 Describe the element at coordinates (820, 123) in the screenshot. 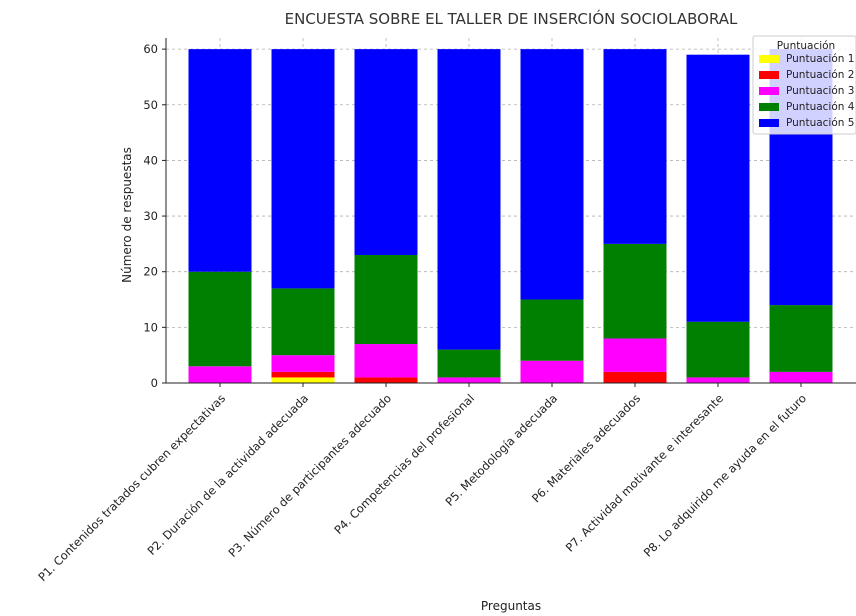

I see `legend-label-puntuacion-5: Puntuación 5` at that location.